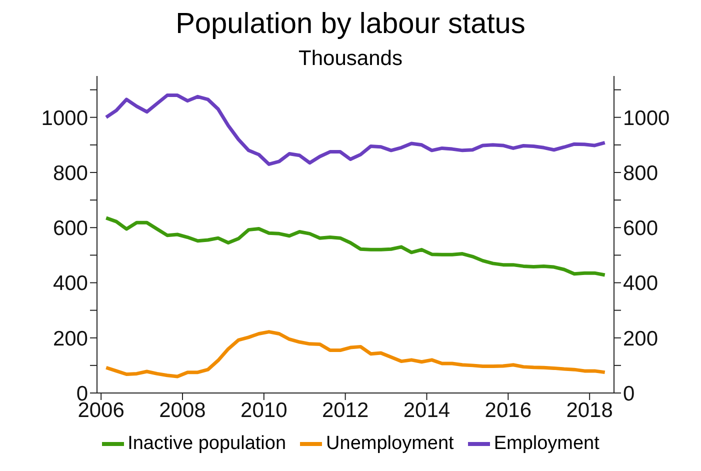 This screenshot has height=471, width=701. I want to click on legend-label: Unemployment, so click(390, 444).